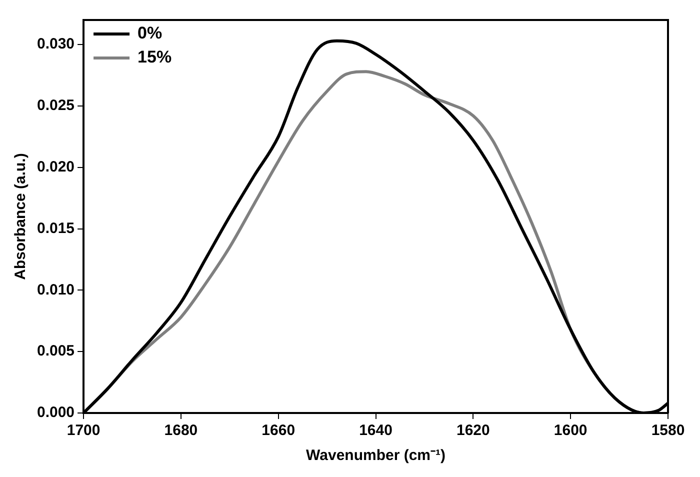  What do you see at coordinates (155, 57) in the screenshot?
I see `legend-label: 15%` at bounding box center [155, 57].